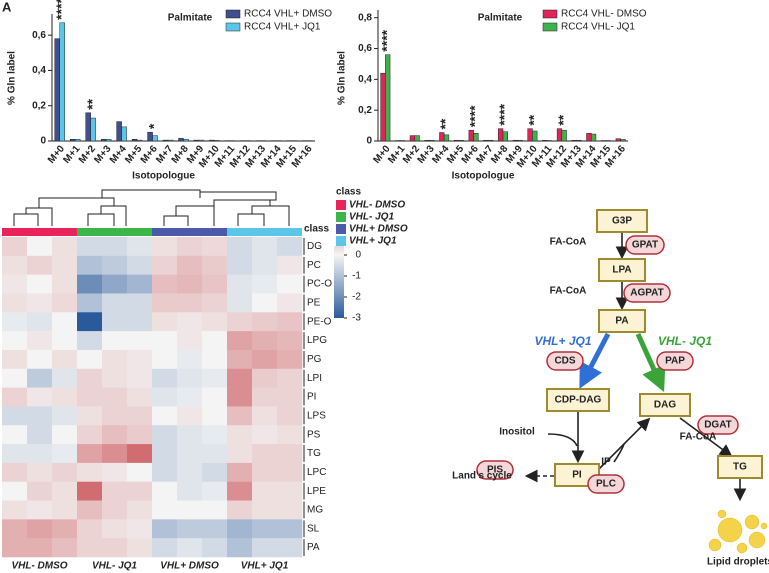  Describe the element at coordinates (358, 255) in the screenshot. I see `color-bar-label: 0` at that location.